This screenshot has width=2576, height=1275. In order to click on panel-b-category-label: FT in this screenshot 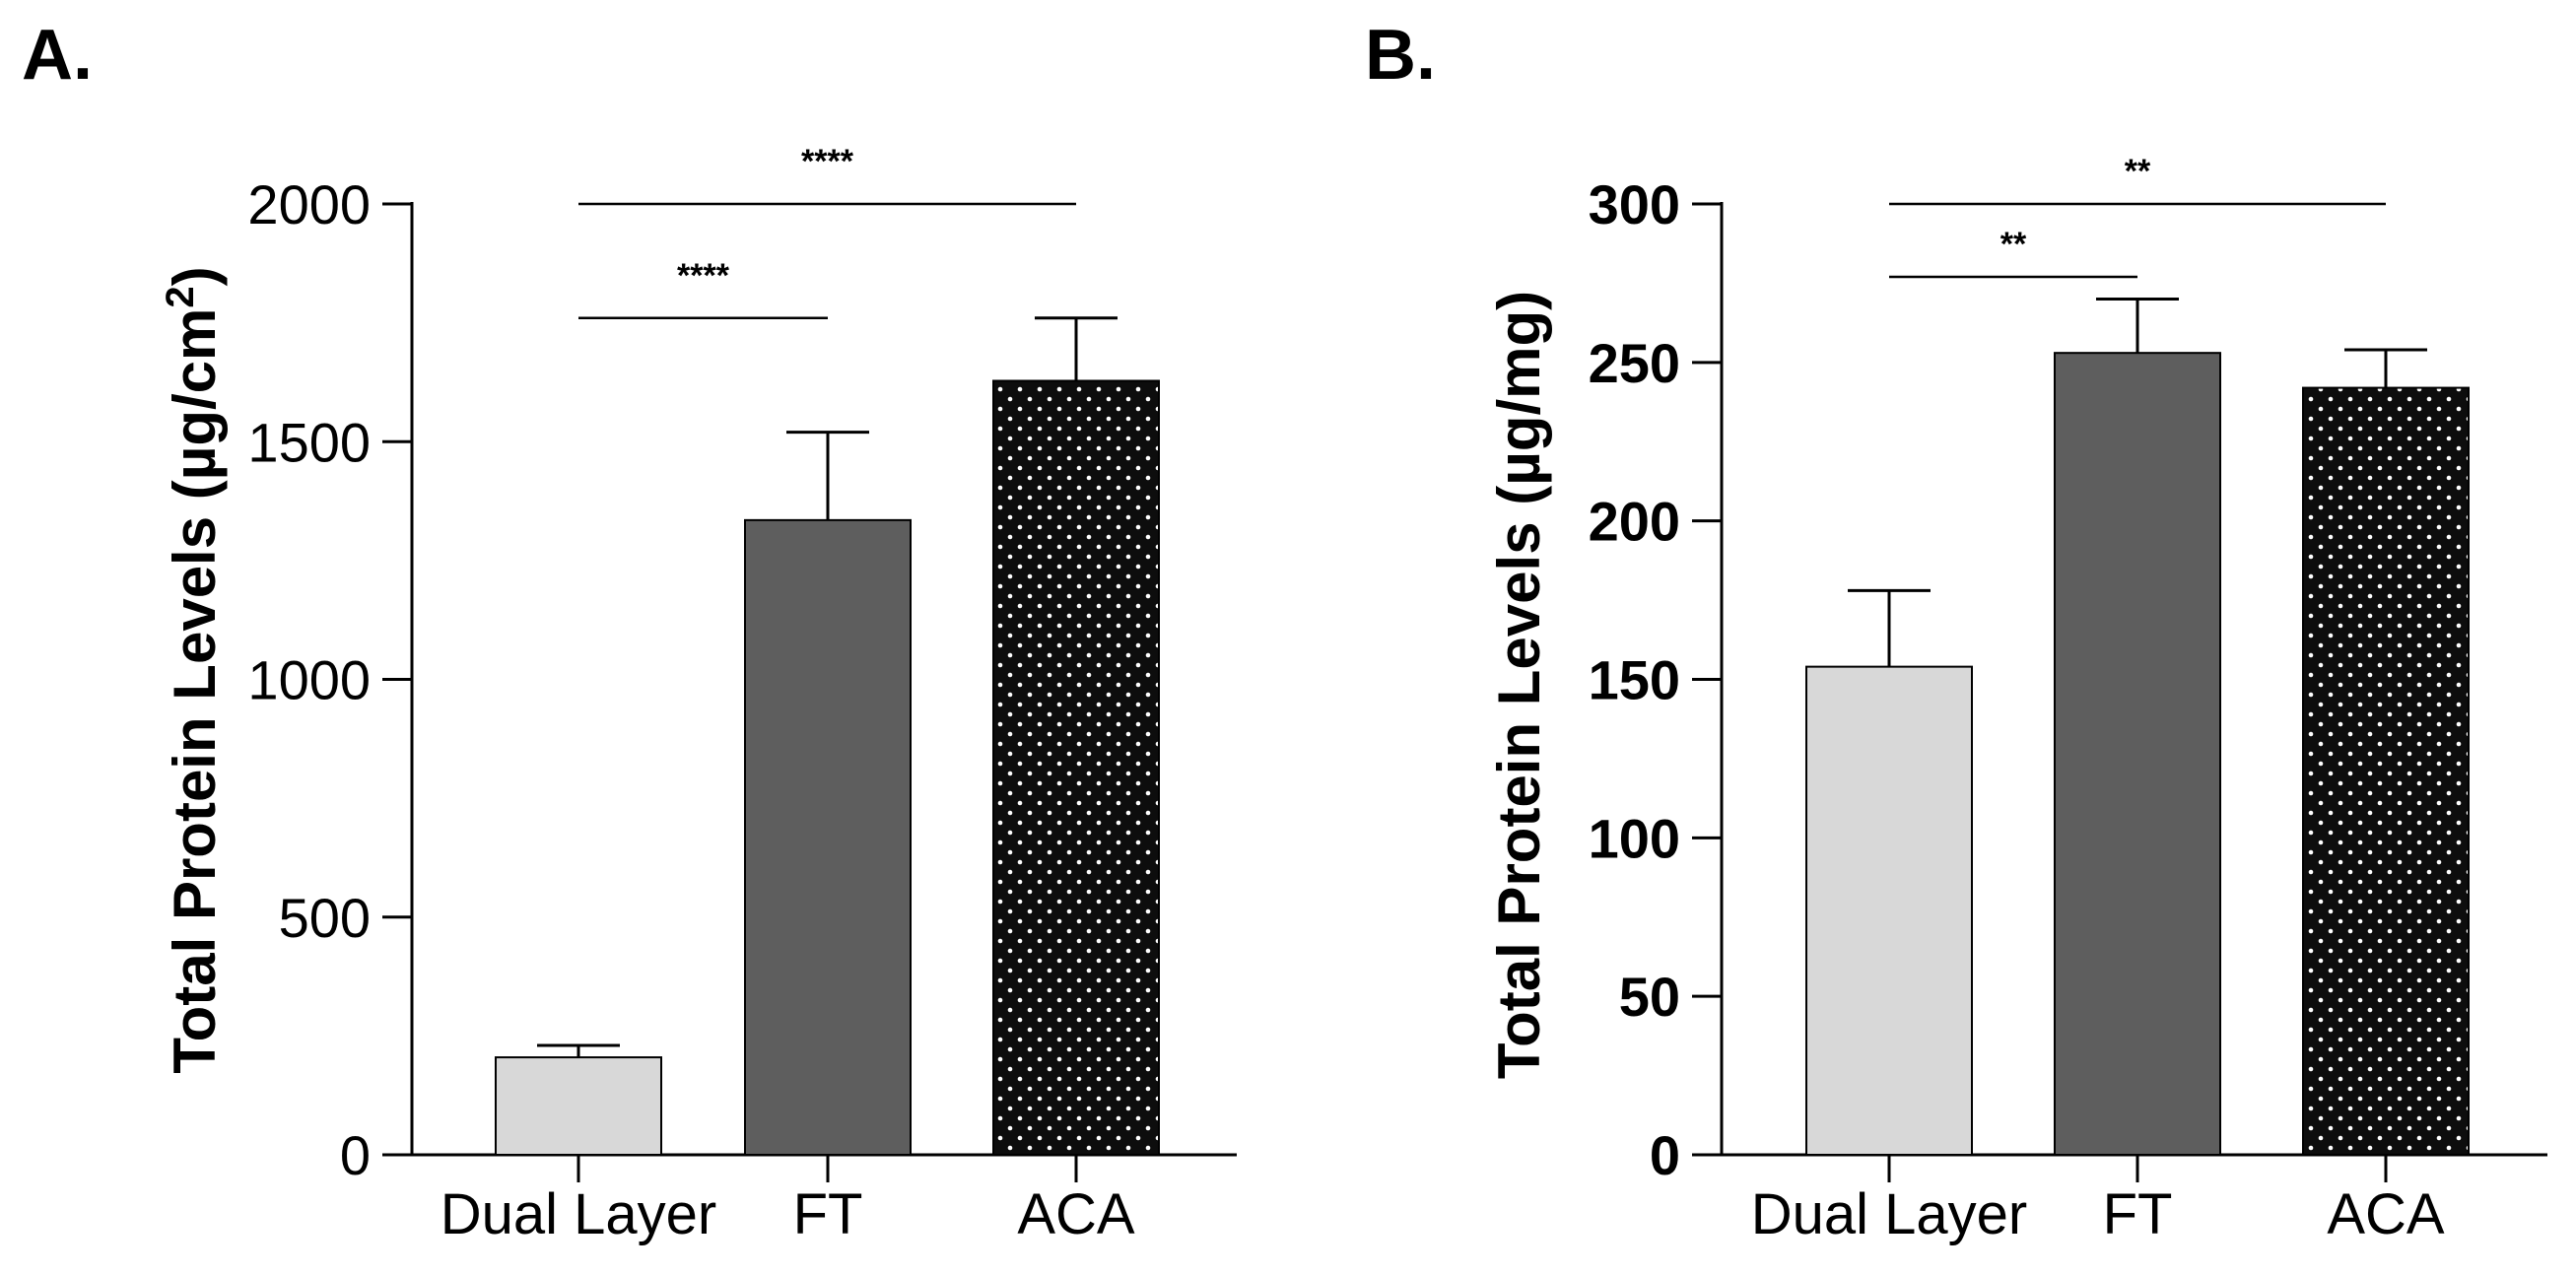, I will do `click(2138, 1214)`.